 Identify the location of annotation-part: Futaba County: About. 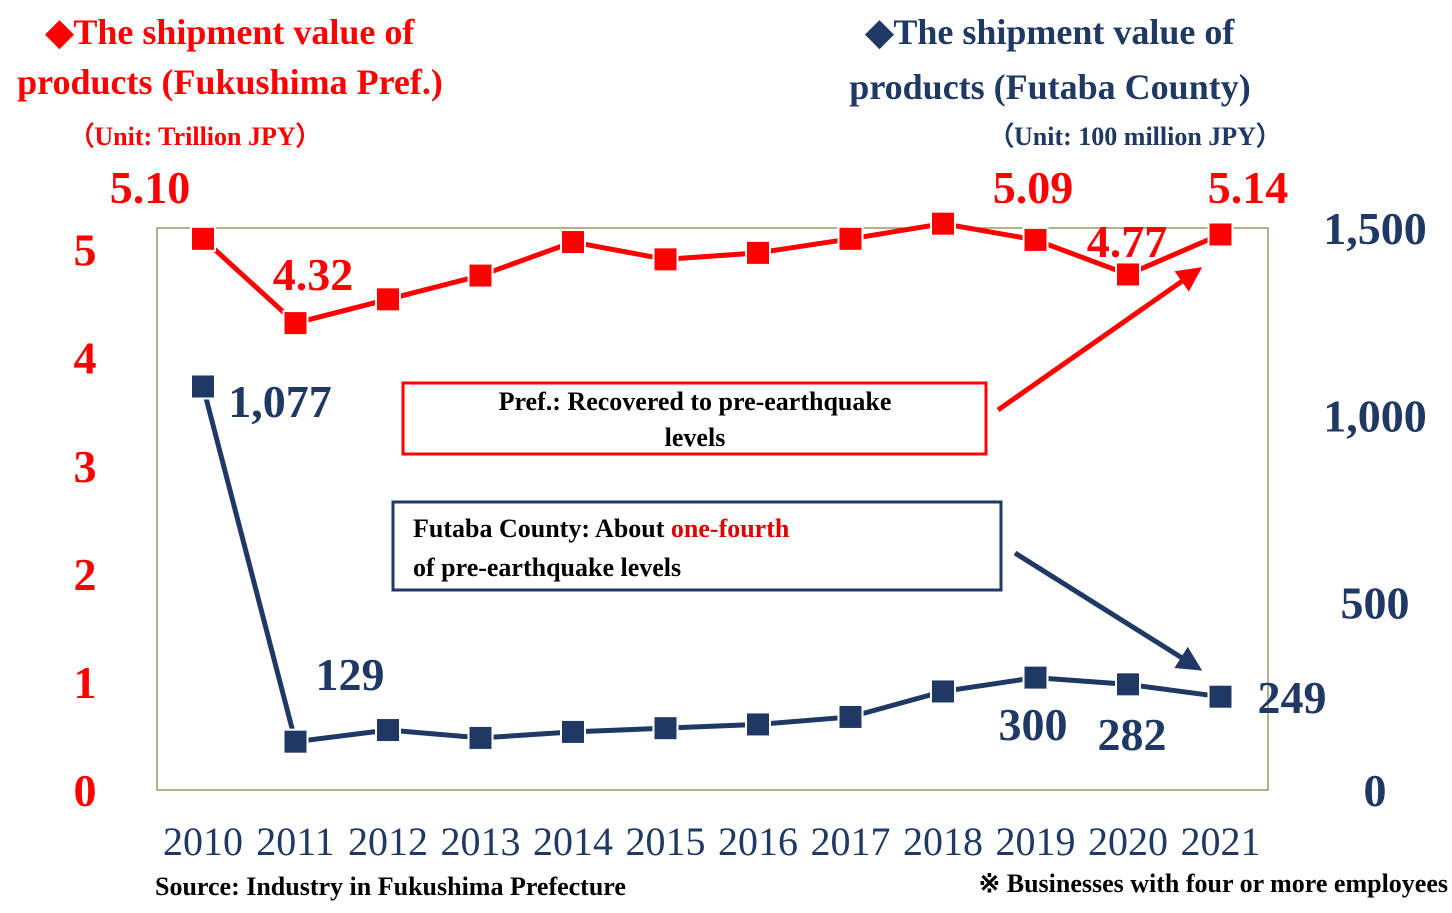
(542, 528).